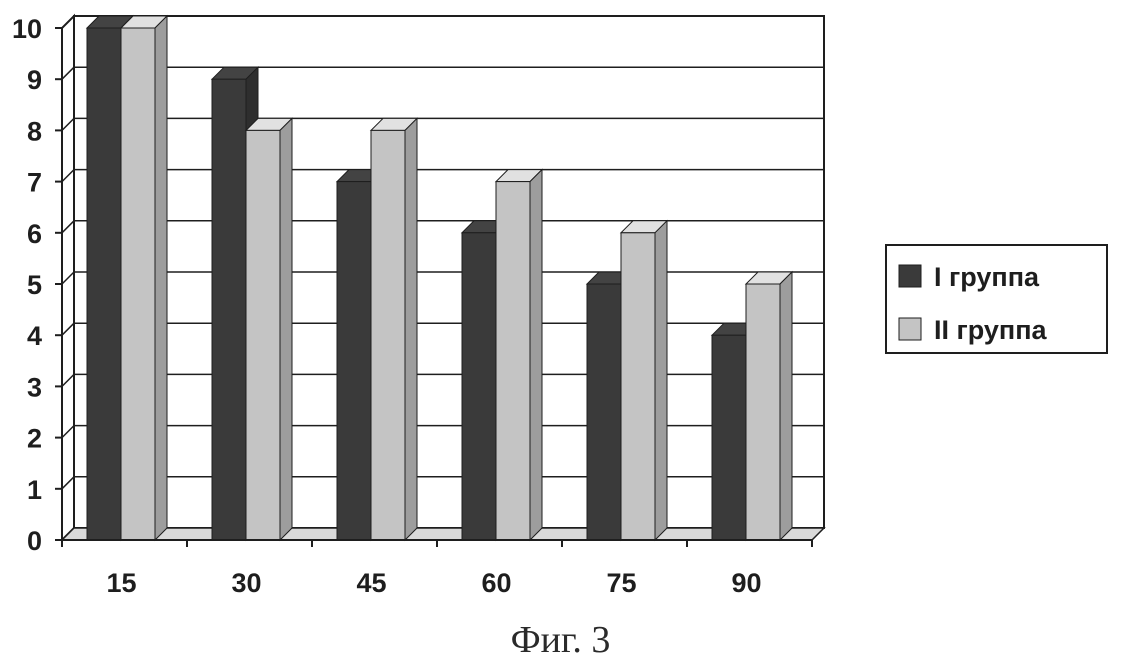  Describe the element at coordinates (991, 330) in the screenshot. I see `legend-label-series-2: II группа` at that location.